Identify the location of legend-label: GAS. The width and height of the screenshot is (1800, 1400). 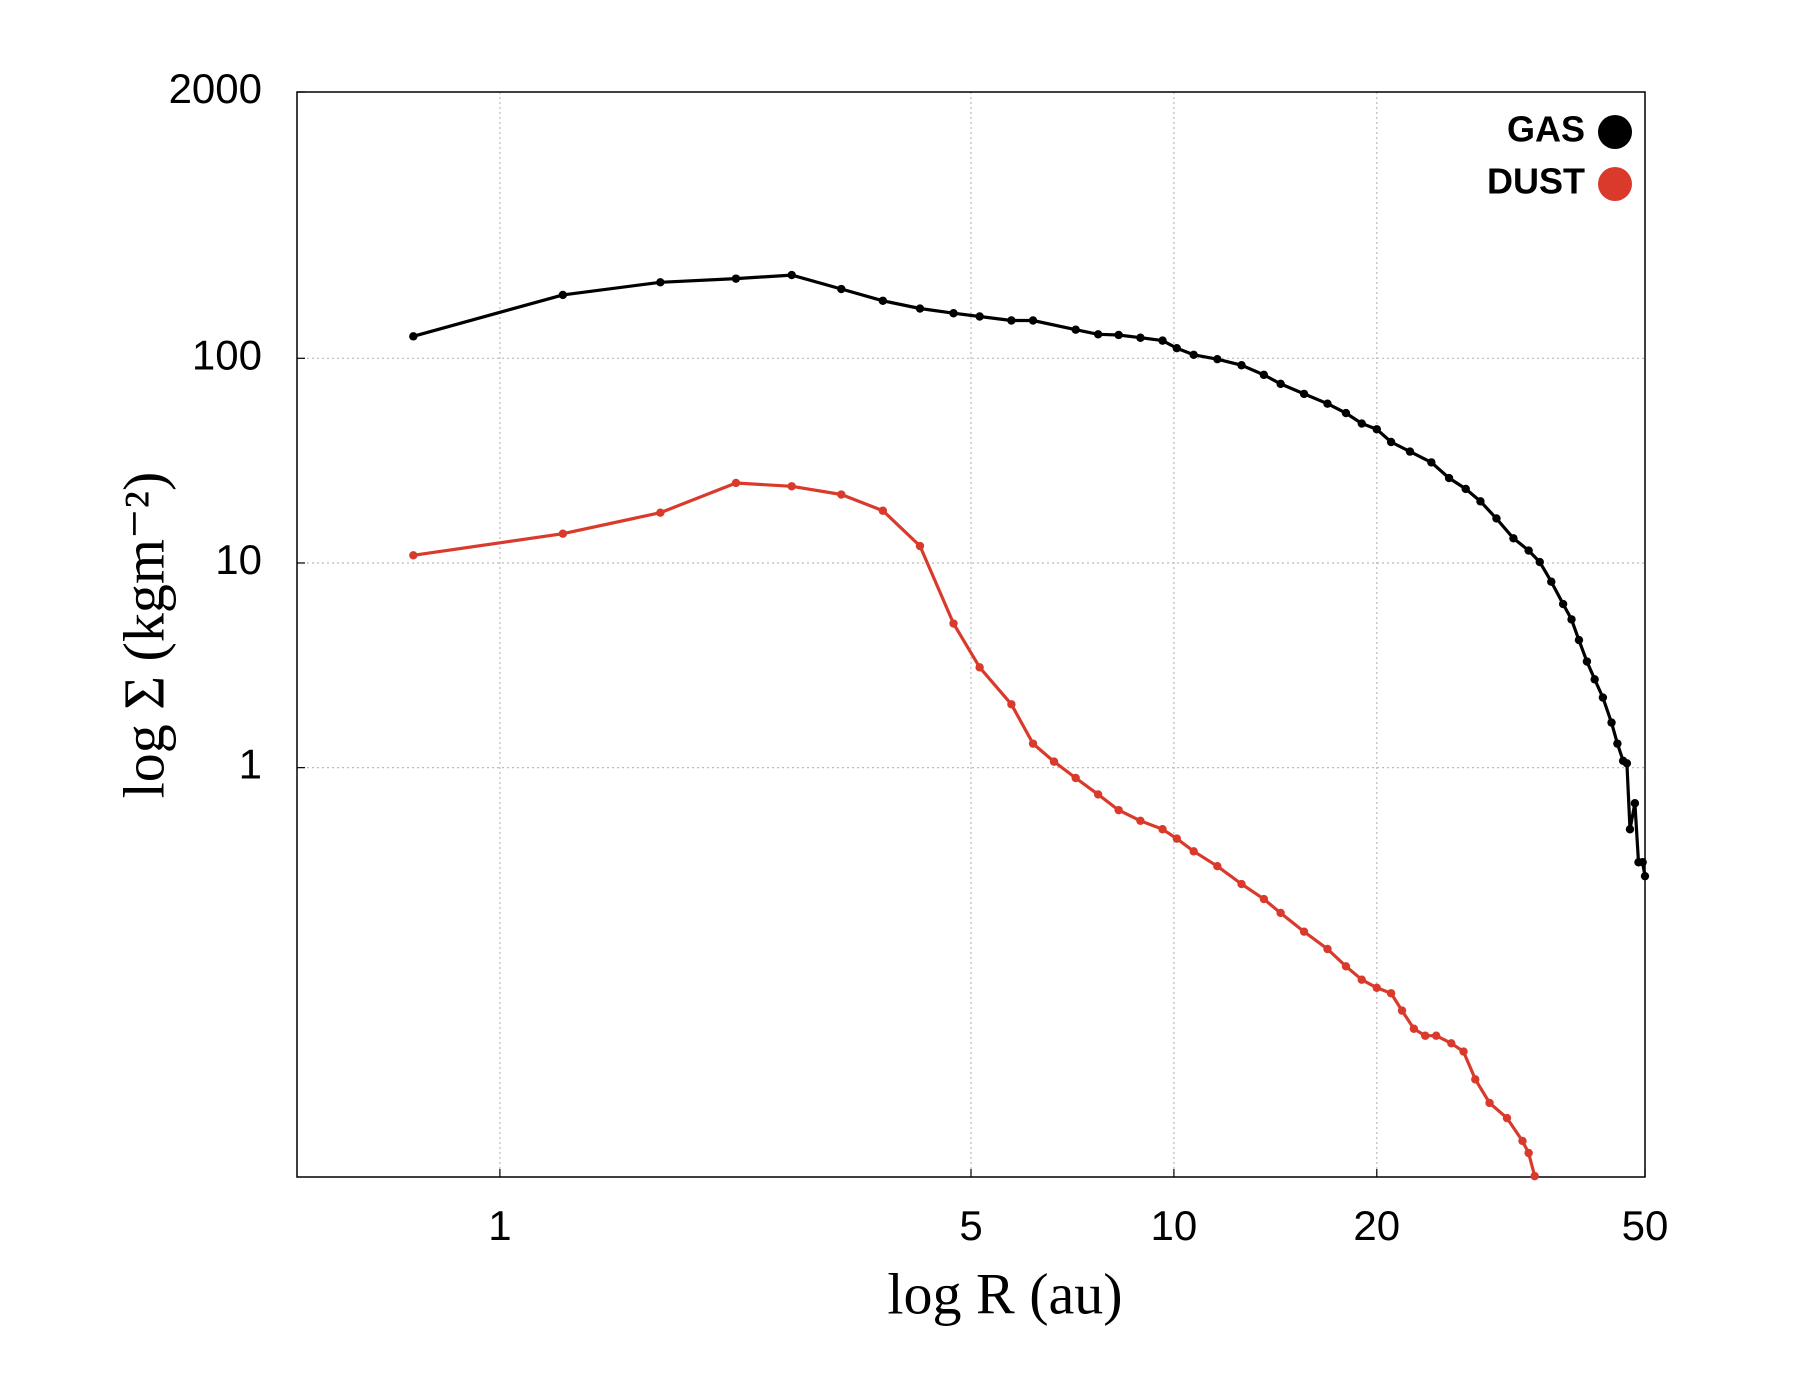
(1546, 129).